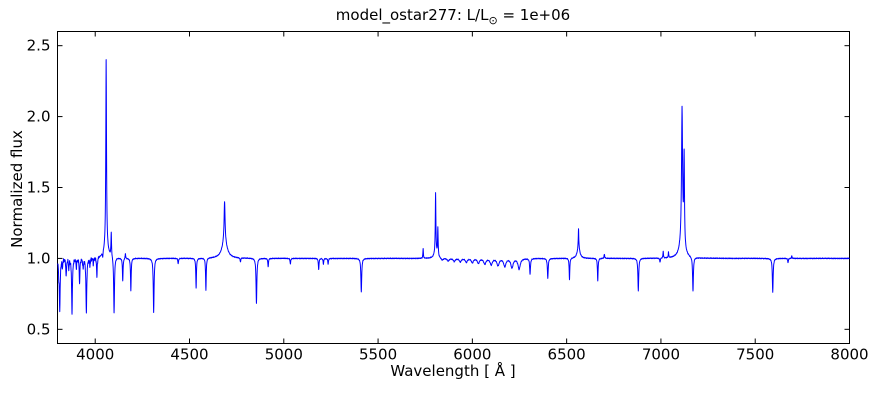  I want to click on y-tick-label: 1.5, so click(39, 188).